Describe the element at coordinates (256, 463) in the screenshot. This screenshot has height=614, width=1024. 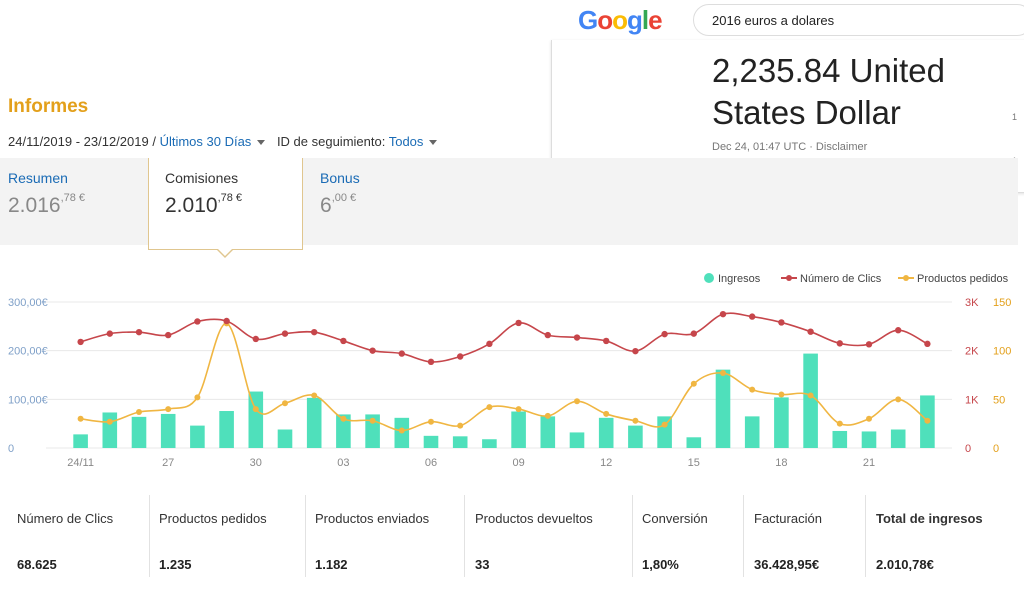
I see `x-tick-label: 30` at that location.